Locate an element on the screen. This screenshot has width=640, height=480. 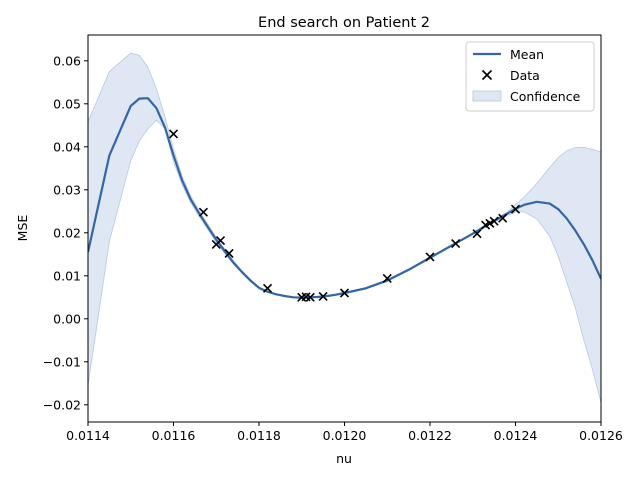
x-tick-label: 0.0124 is located at coordinates (516, 435).